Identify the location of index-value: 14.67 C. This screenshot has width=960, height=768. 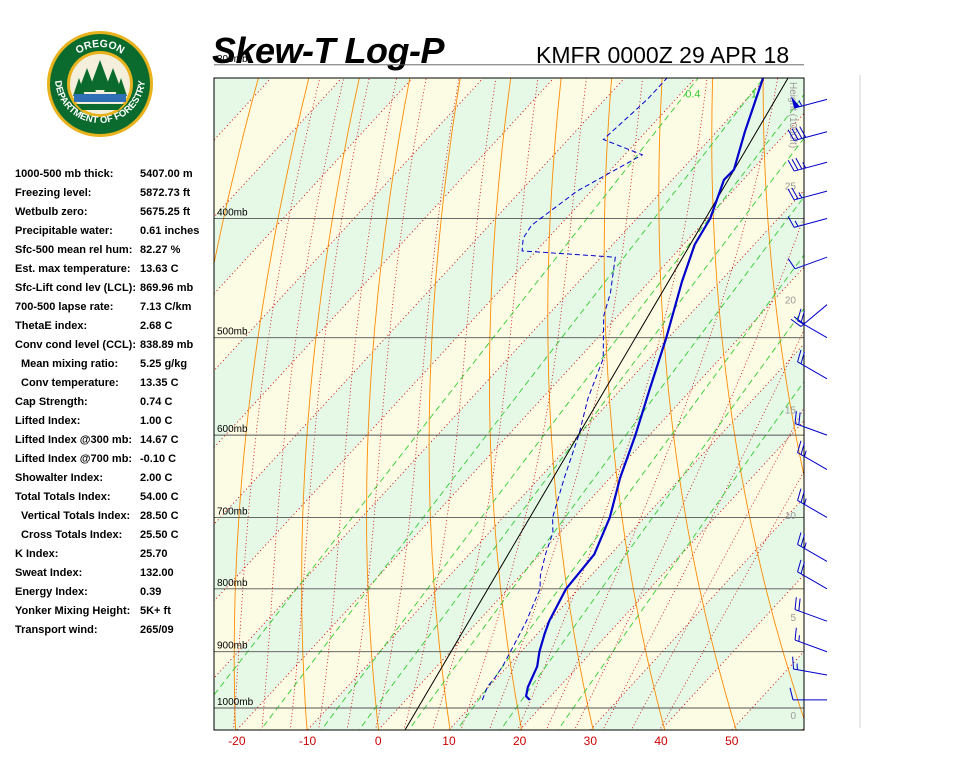
(159, 440).